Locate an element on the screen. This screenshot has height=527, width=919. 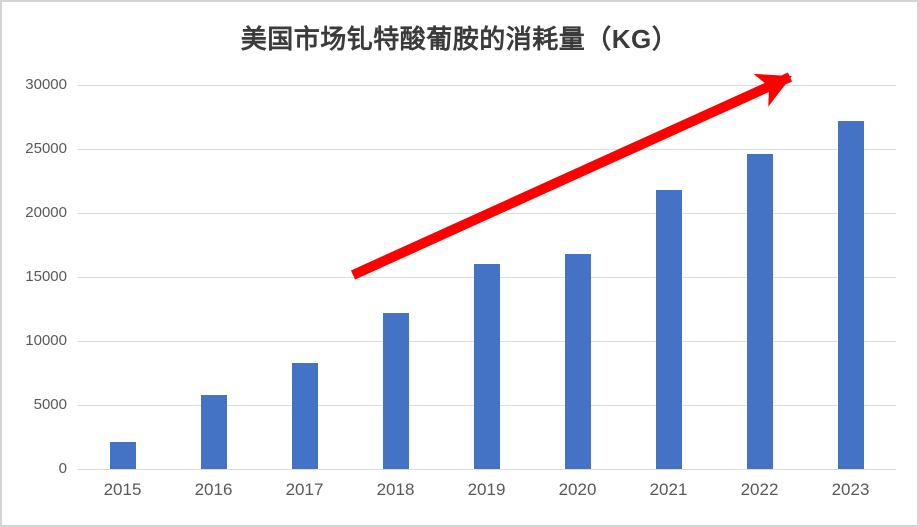
y-axis-tick-label: 0 is located at coordinates (62, 468).